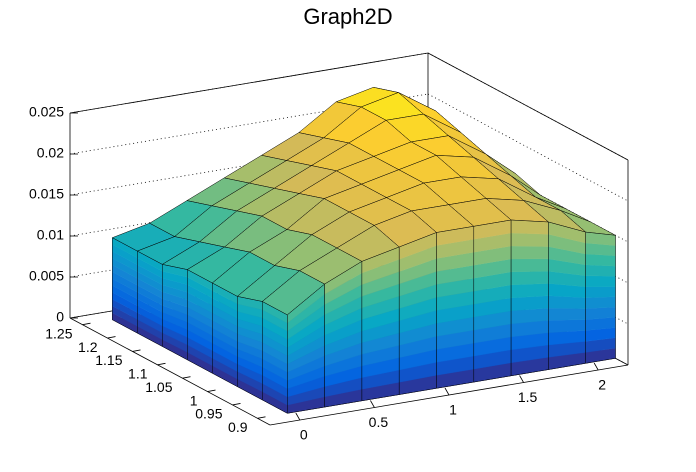  What do you see at coordinates (453, 410) in the screenshot?
I see `x-tick-label: 1` at bounding box center [453, 410].